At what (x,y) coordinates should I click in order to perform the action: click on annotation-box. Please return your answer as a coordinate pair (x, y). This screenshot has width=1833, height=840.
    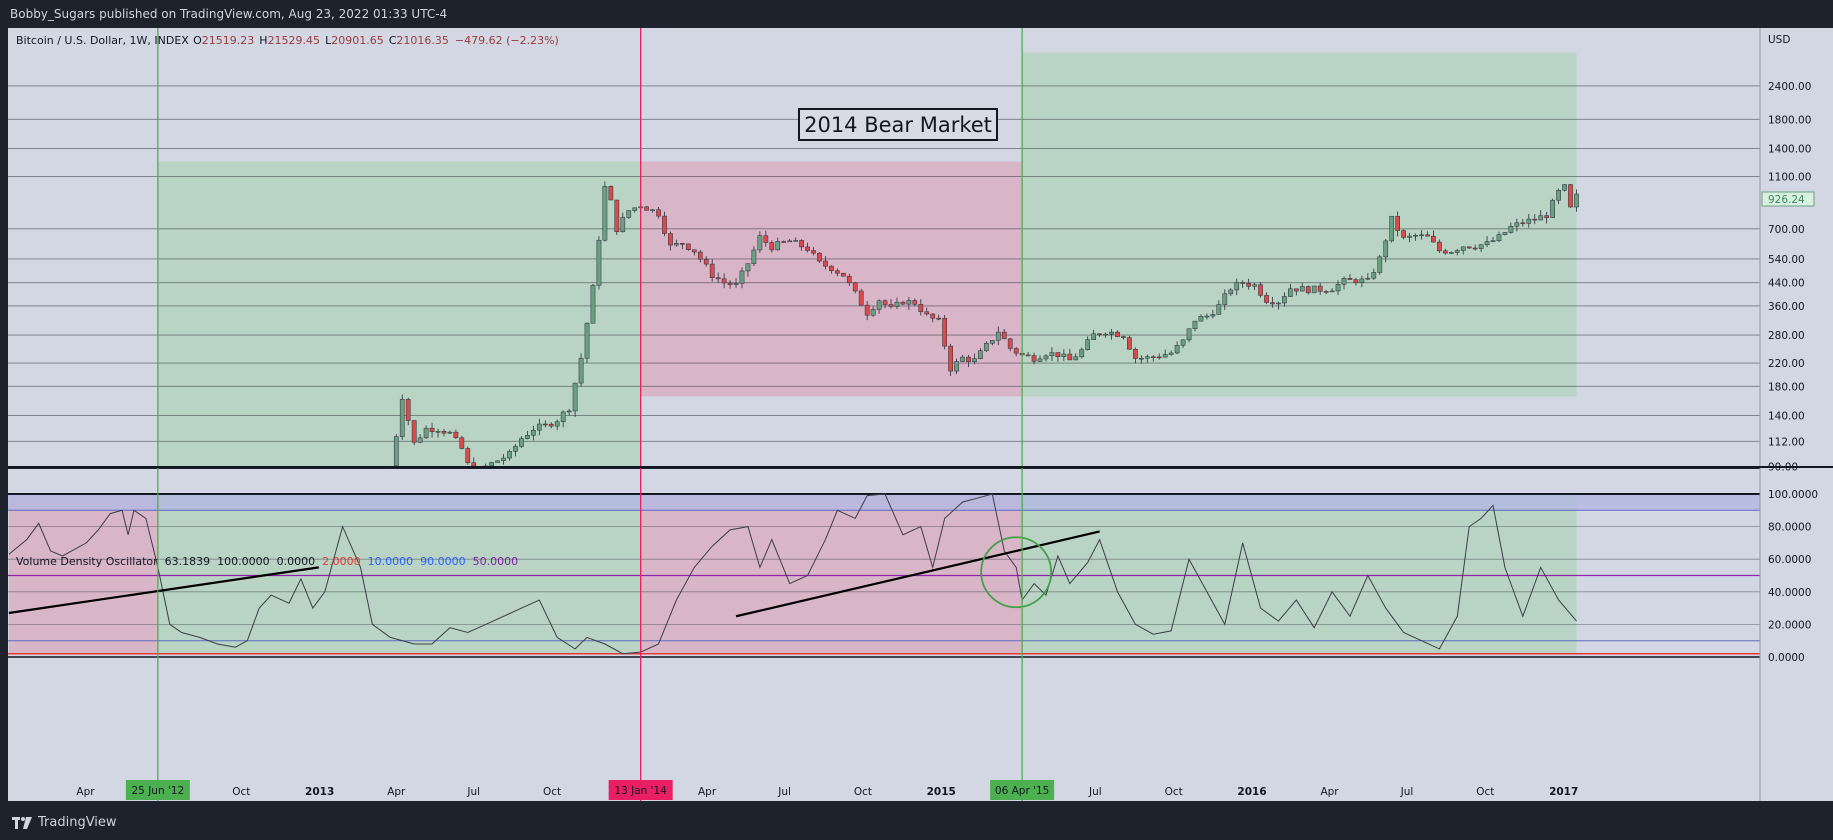
    Looking at the image, I should click on (898, 124).